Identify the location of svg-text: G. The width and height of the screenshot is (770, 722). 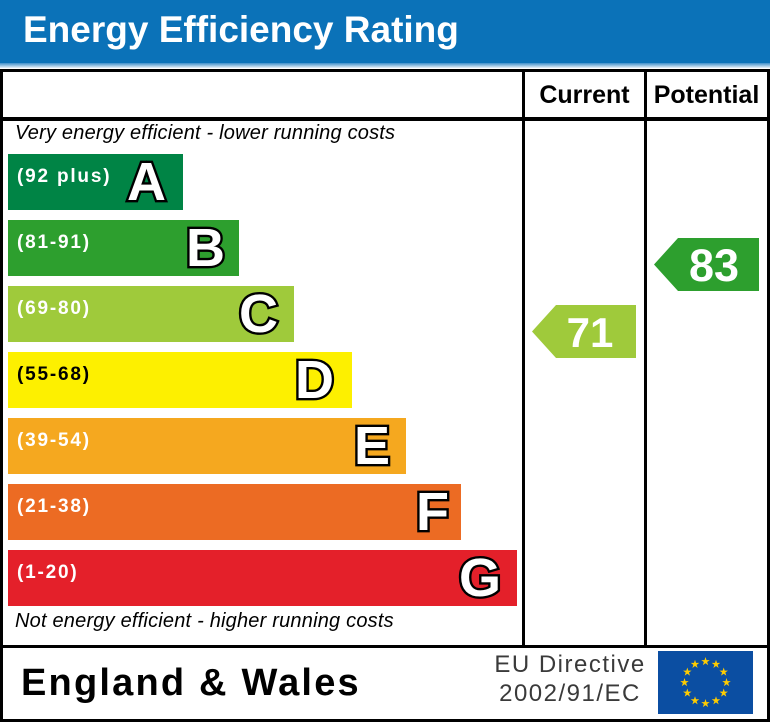
(480, 577).